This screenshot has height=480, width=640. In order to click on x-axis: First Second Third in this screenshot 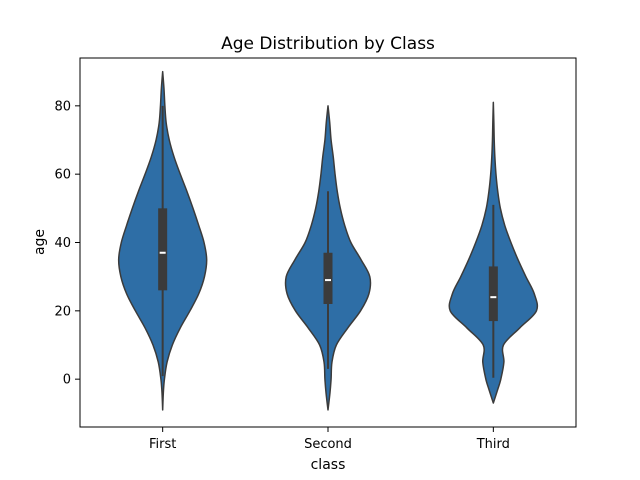, I will do `click(329, 439)`.